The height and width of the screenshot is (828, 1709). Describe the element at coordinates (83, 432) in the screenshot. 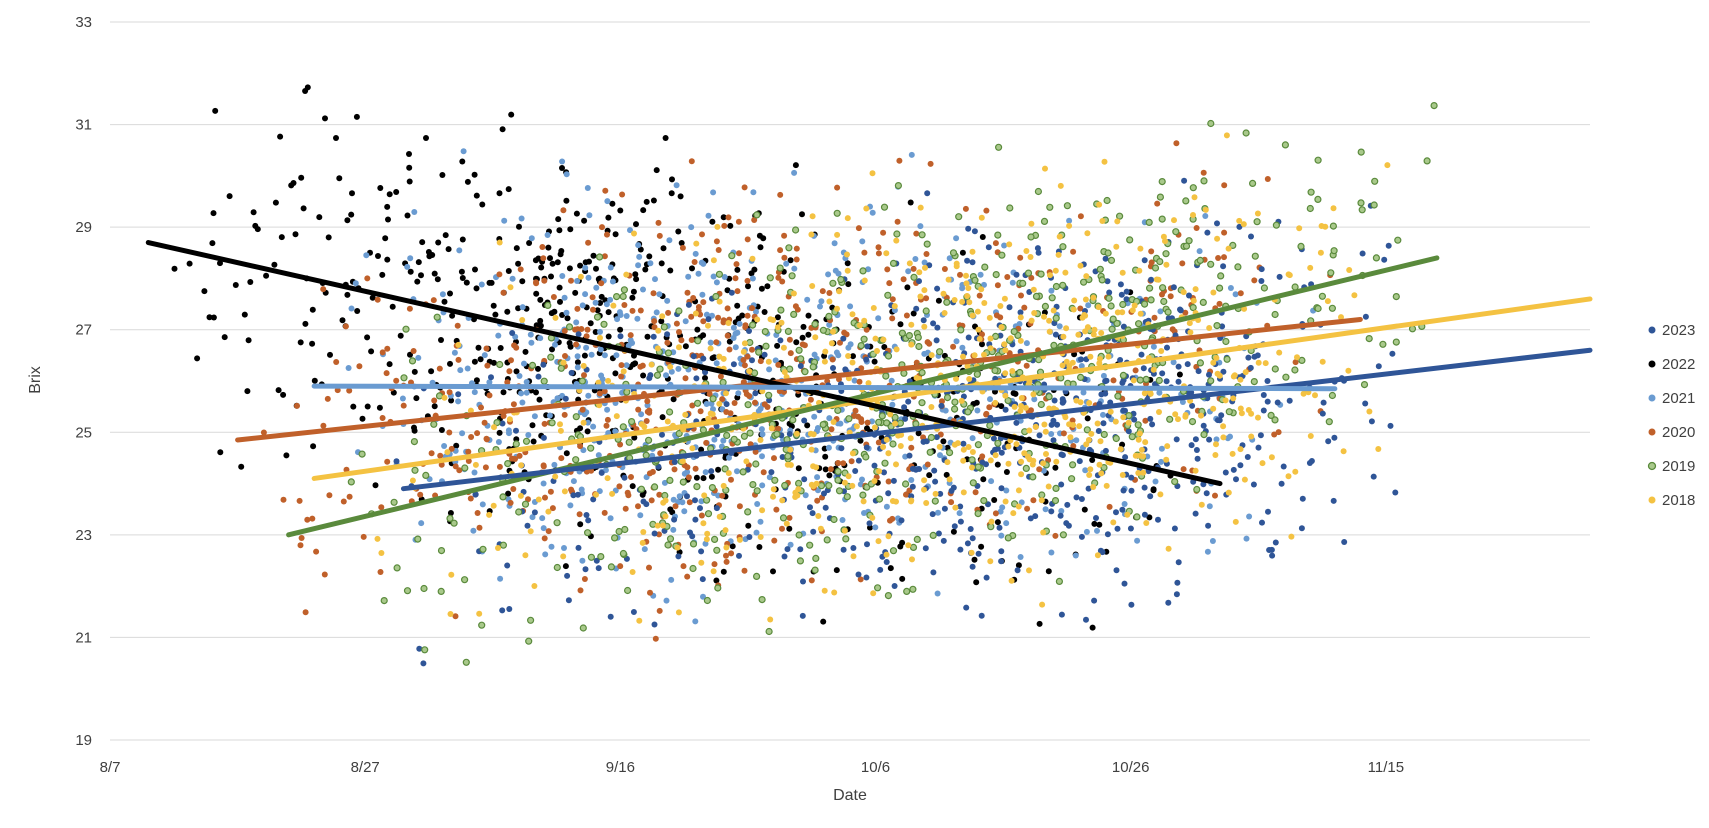

I see `y-tick-label: 25` at that location.